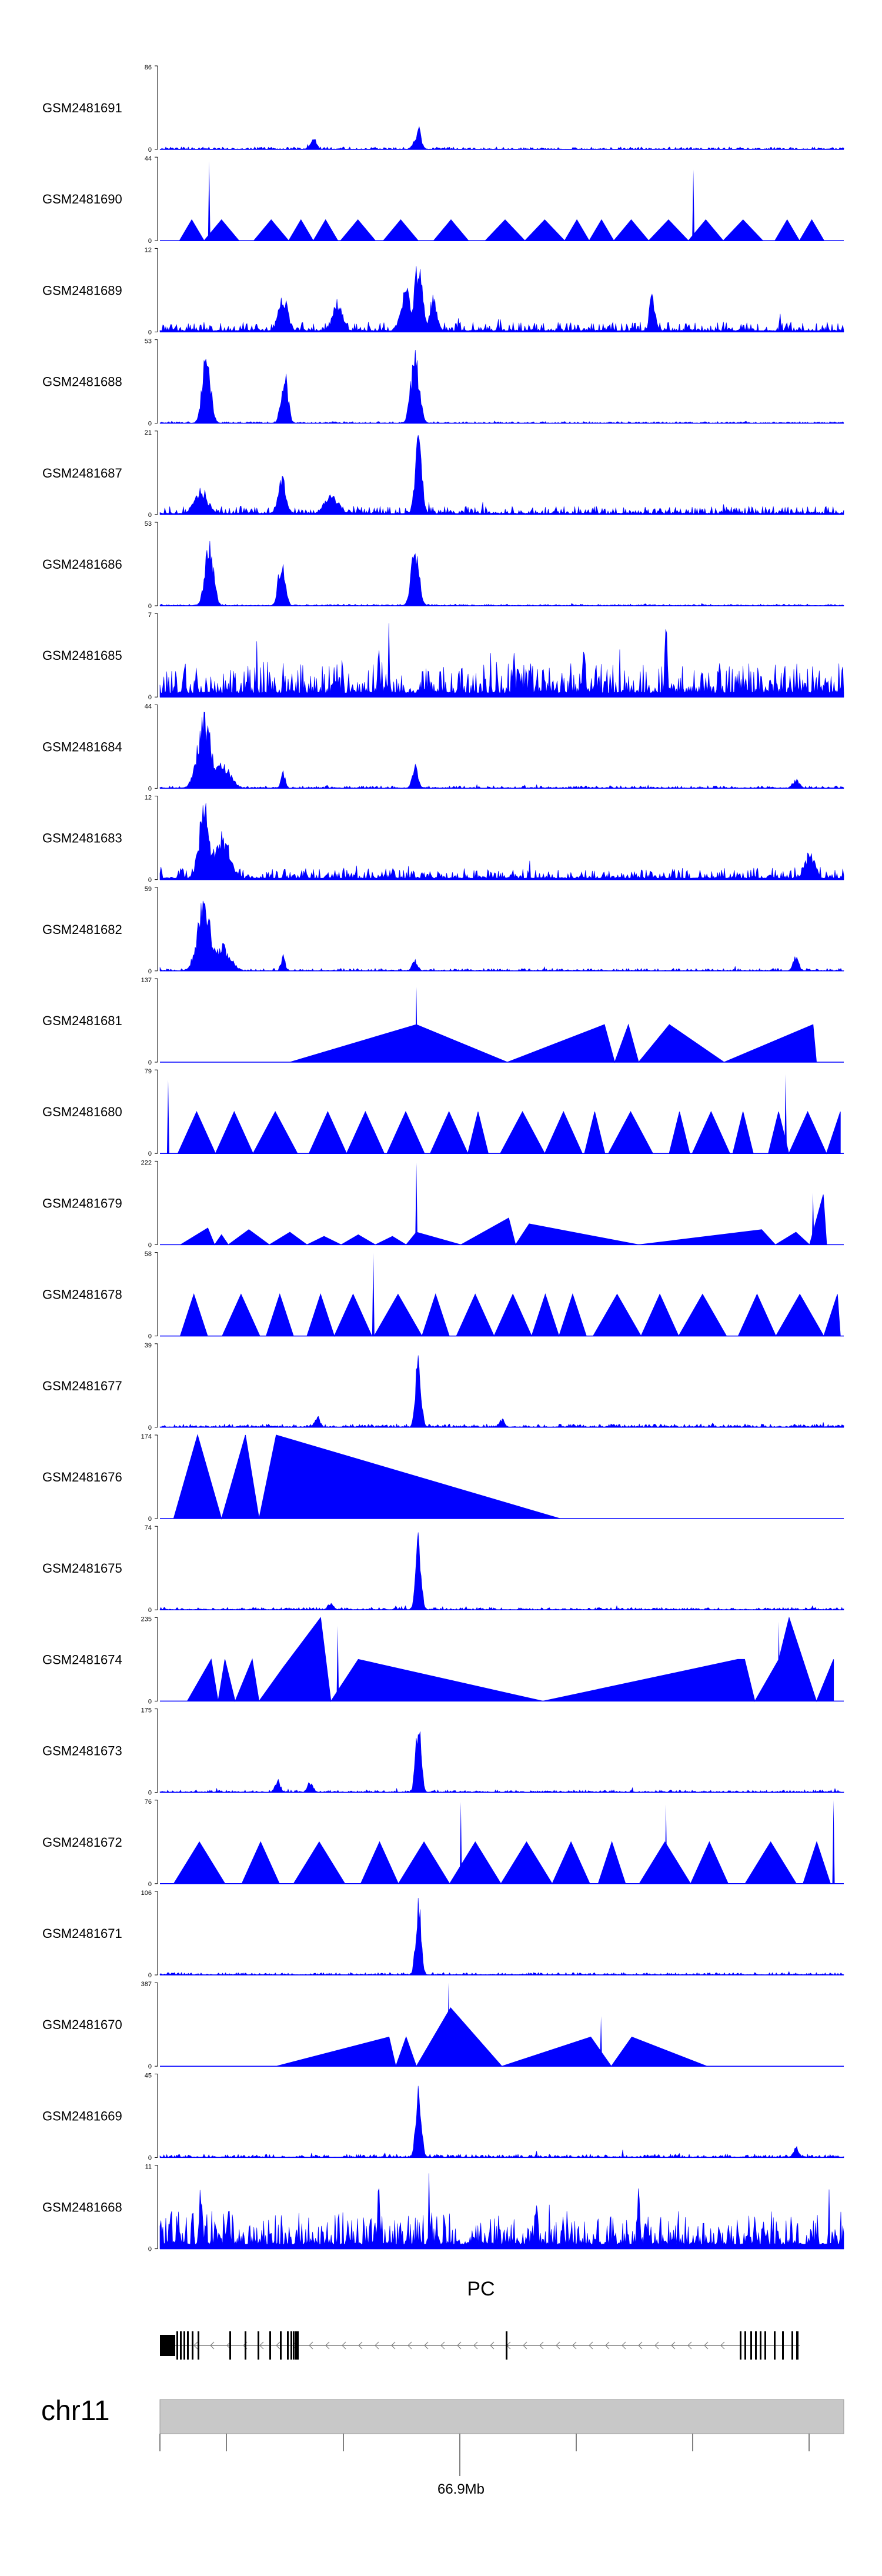  Describe the element at coordinates (148, 432) in the screenshot. I see `y-max-label: 21` at that location.